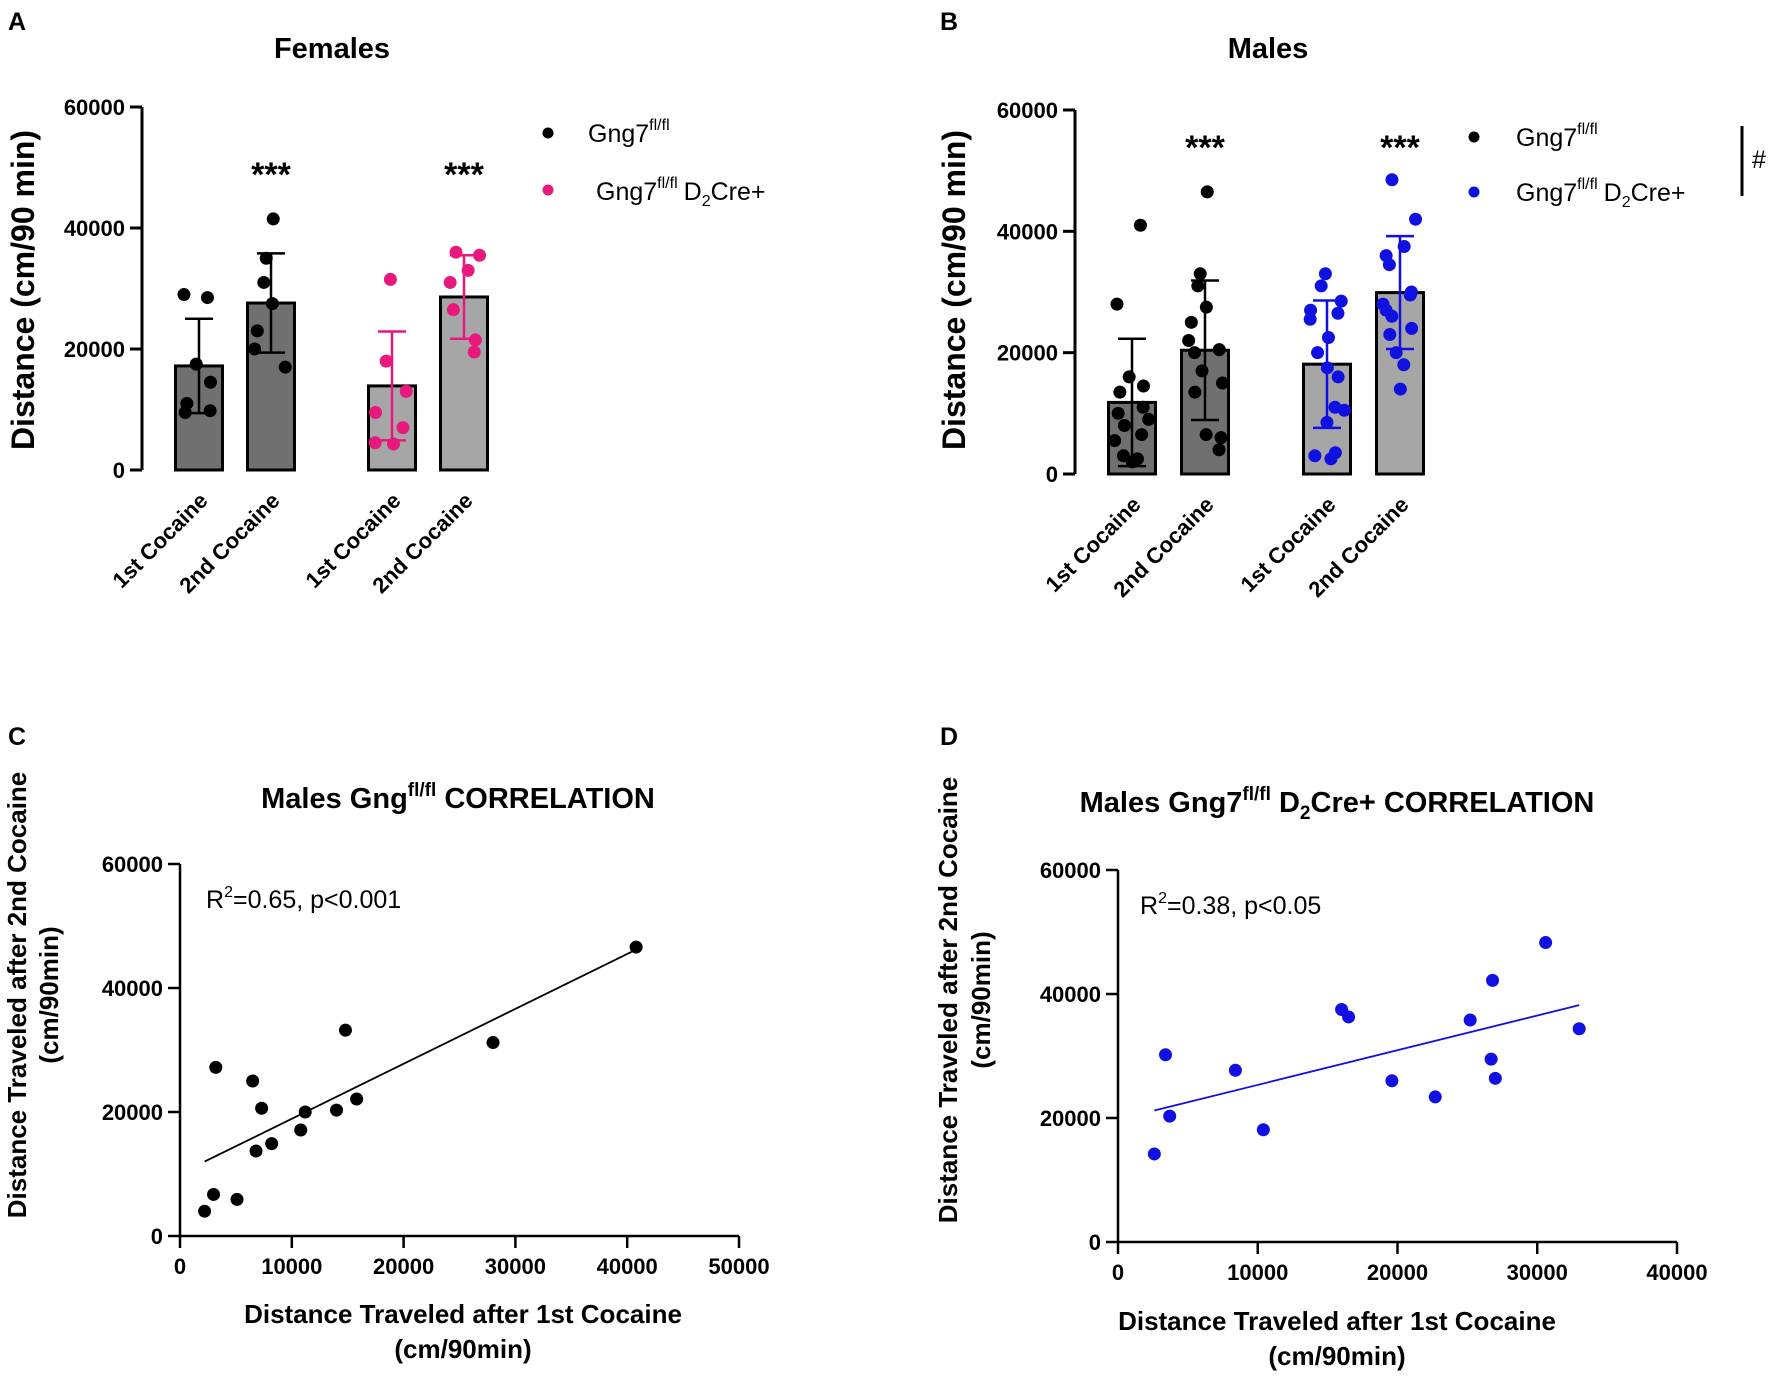 The image size is (1775, 1381). Describe the element at coordinates (629, 132) in the screenshot. I see `legend-label-gng7-a: Gng7fl/fl` at that location.